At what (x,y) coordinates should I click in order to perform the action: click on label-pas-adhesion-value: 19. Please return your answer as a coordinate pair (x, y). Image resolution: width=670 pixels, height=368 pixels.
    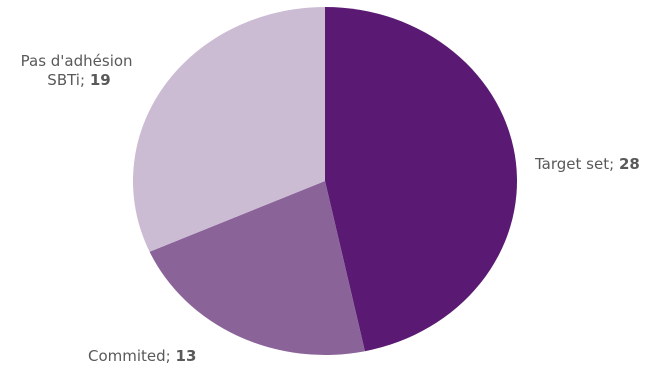
    Looking at the image, I should click on (100, 80).